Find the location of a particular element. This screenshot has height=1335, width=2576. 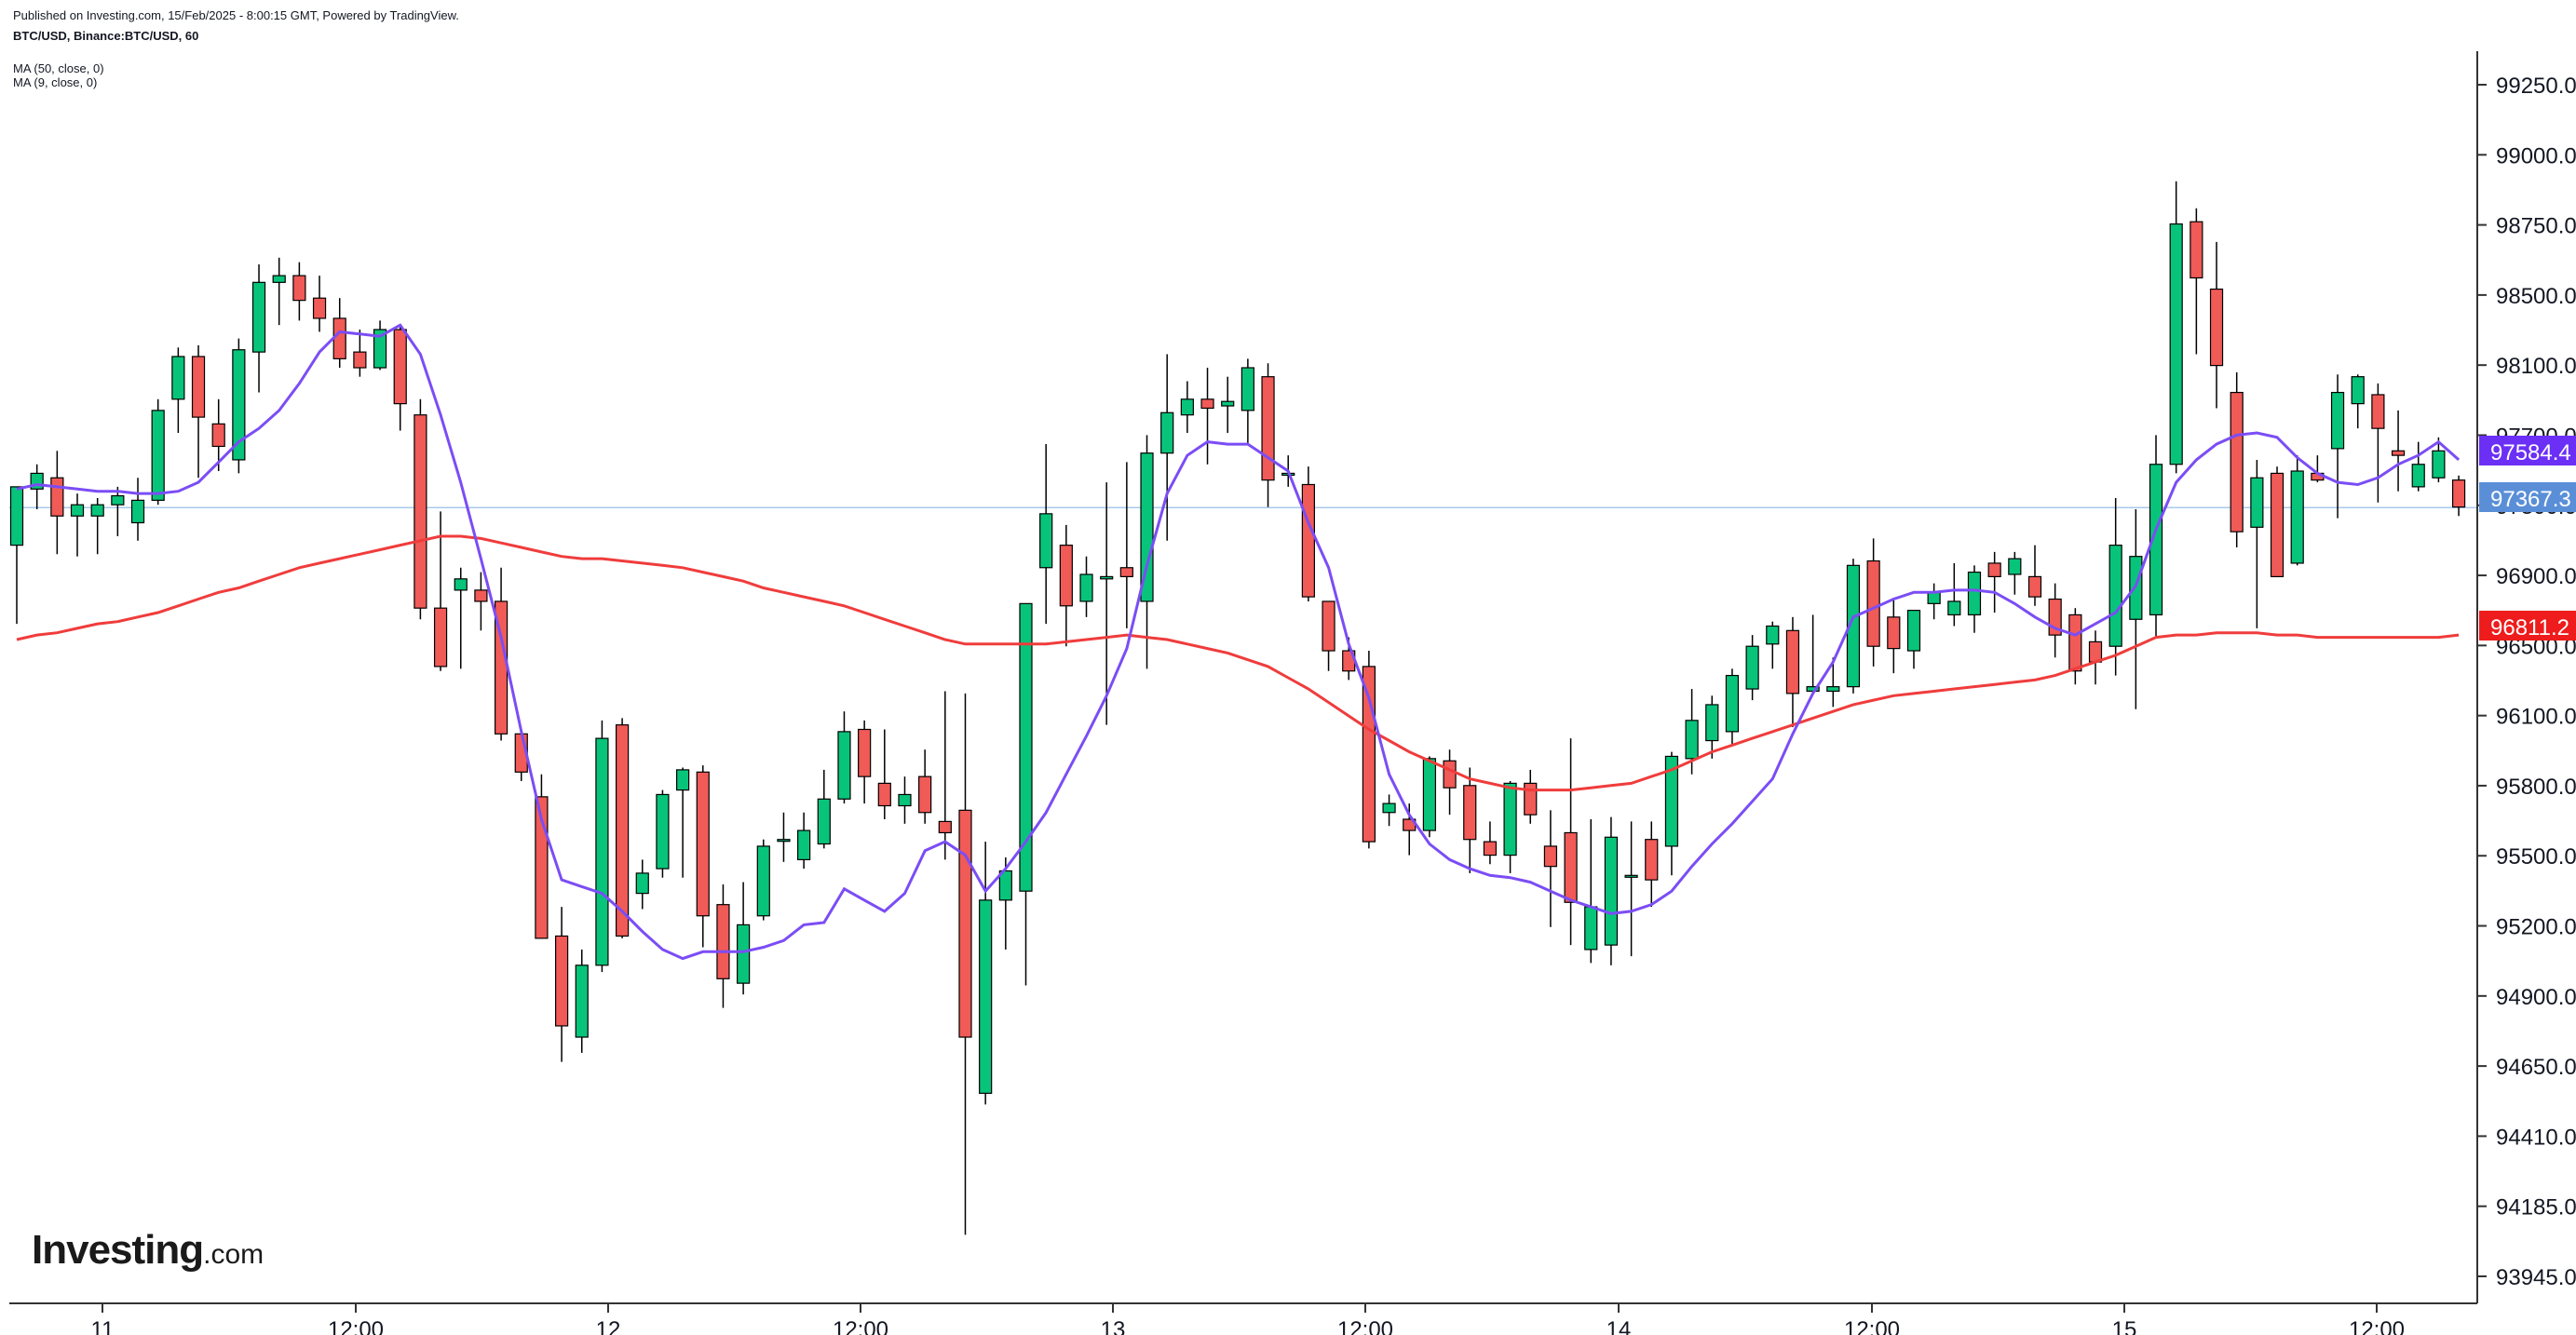

investing-logo: Investing.com is located at coordinates (148, 1250).